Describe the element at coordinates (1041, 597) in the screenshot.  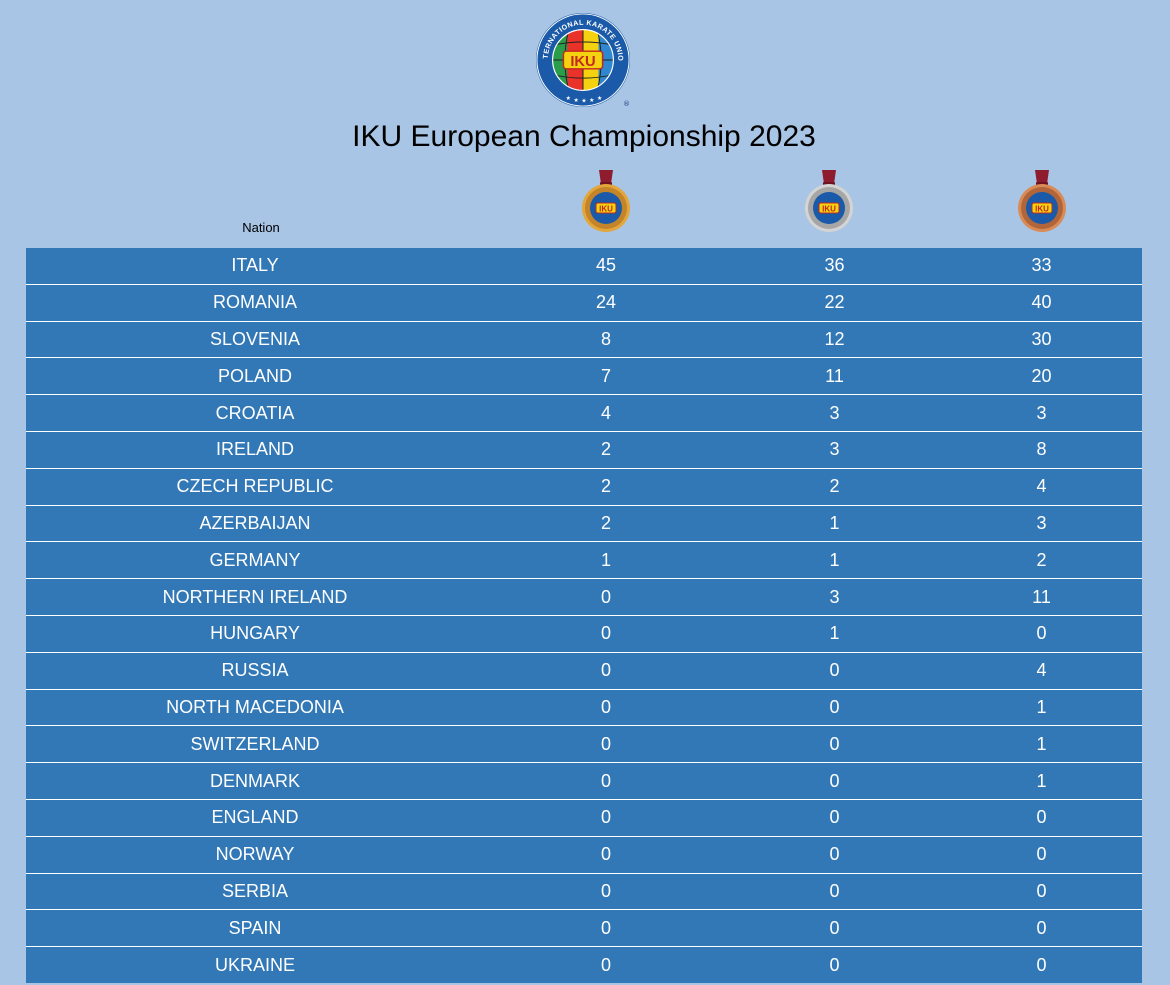
I see `bronze-count: 11` at that location.